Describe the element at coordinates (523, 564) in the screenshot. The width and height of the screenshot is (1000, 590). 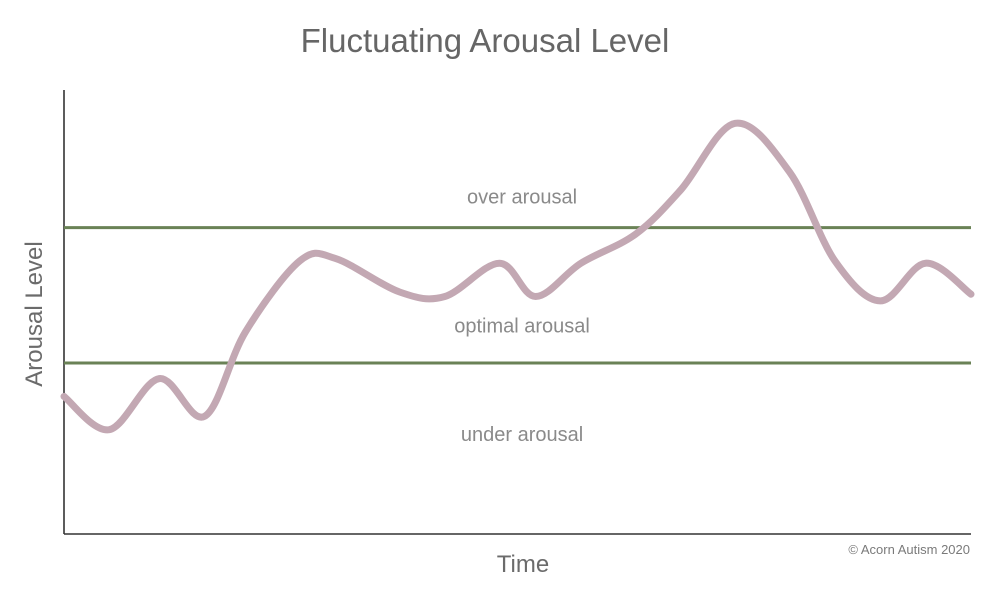
I see `x-axis-label: Time` at that location.